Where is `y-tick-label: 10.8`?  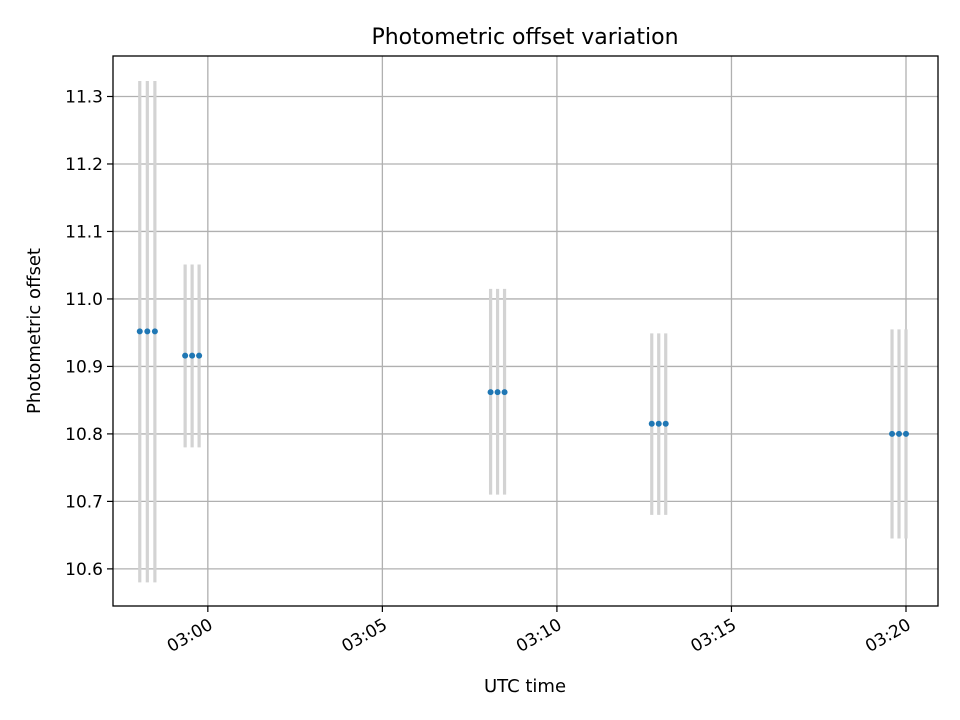
y-tick-label: 10.8 is located at coordinates (84, 435).